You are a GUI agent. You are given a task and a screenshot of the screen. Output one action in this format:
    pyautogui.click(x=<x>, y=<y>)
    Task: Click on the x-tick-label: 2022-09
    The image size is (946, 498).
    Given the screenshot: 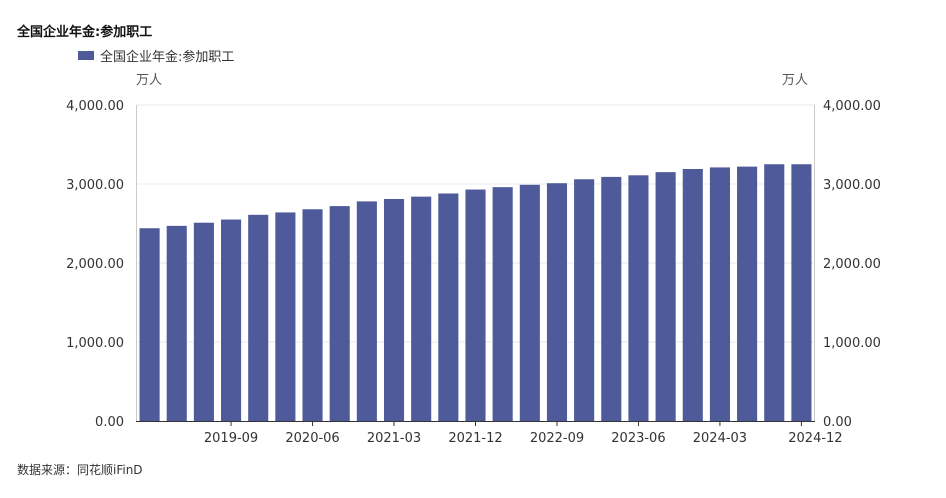 What is the action you would take?
    pyautogui.click(x=557, y=438)
    